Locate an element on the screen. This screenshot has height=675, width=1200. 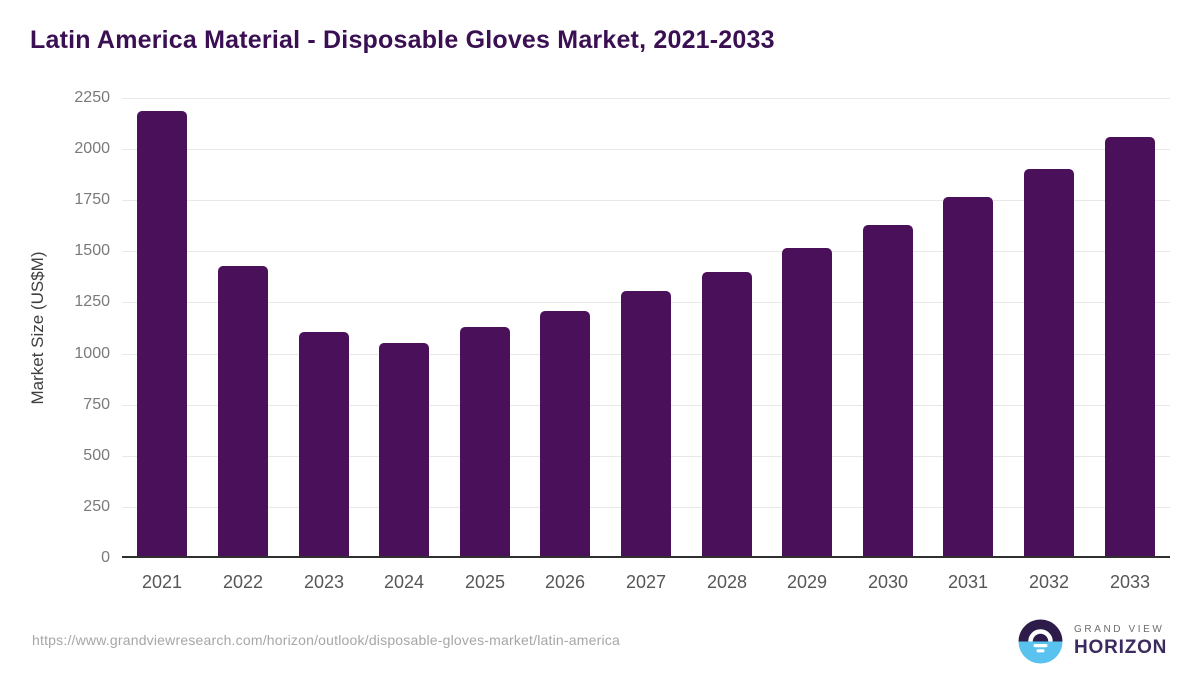
bar-2024 is located at coordinates (404, 450).